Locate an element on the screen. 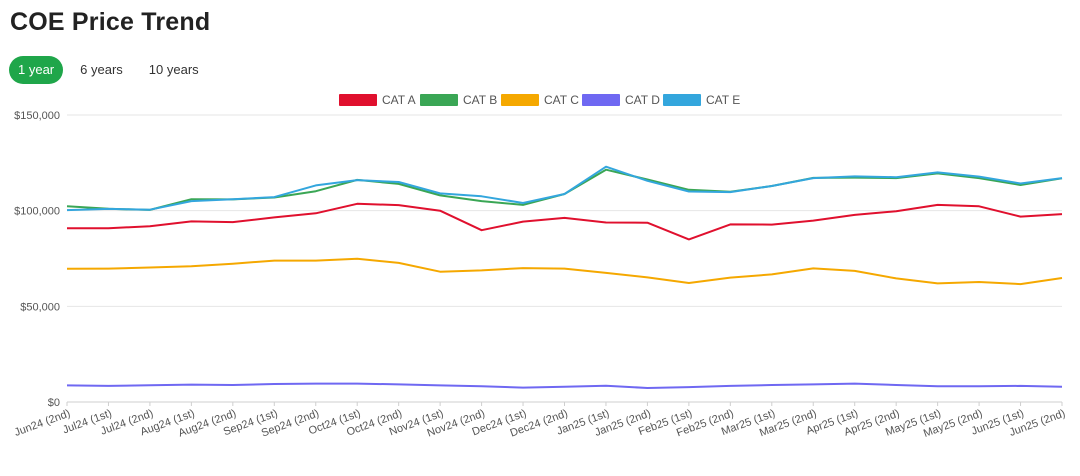 The height and width of the screenshot is (476, 1080). y-tick-label: $100,000 is located at coordinates (37, 212).